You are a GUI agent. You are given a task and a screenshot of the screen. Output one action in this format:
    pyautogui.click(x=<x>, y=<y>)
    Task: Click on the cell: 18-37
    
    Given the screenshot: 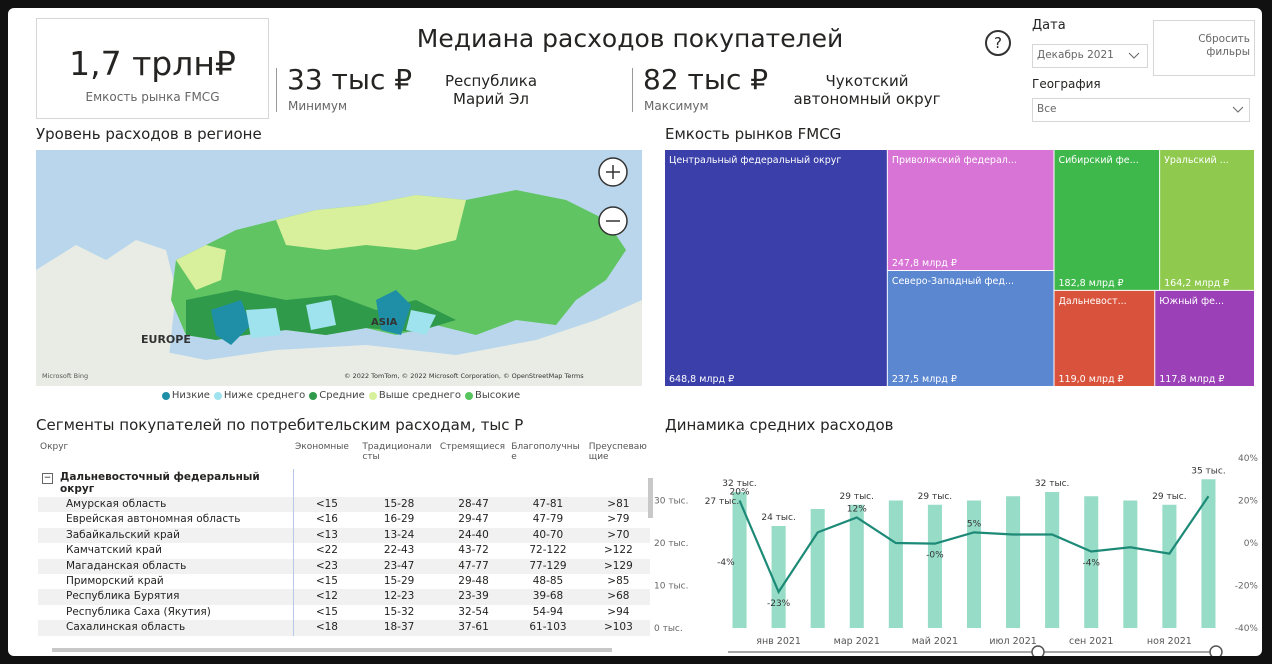 What is the action you would take?
    pyautogui.click(x=399, y=628)
    